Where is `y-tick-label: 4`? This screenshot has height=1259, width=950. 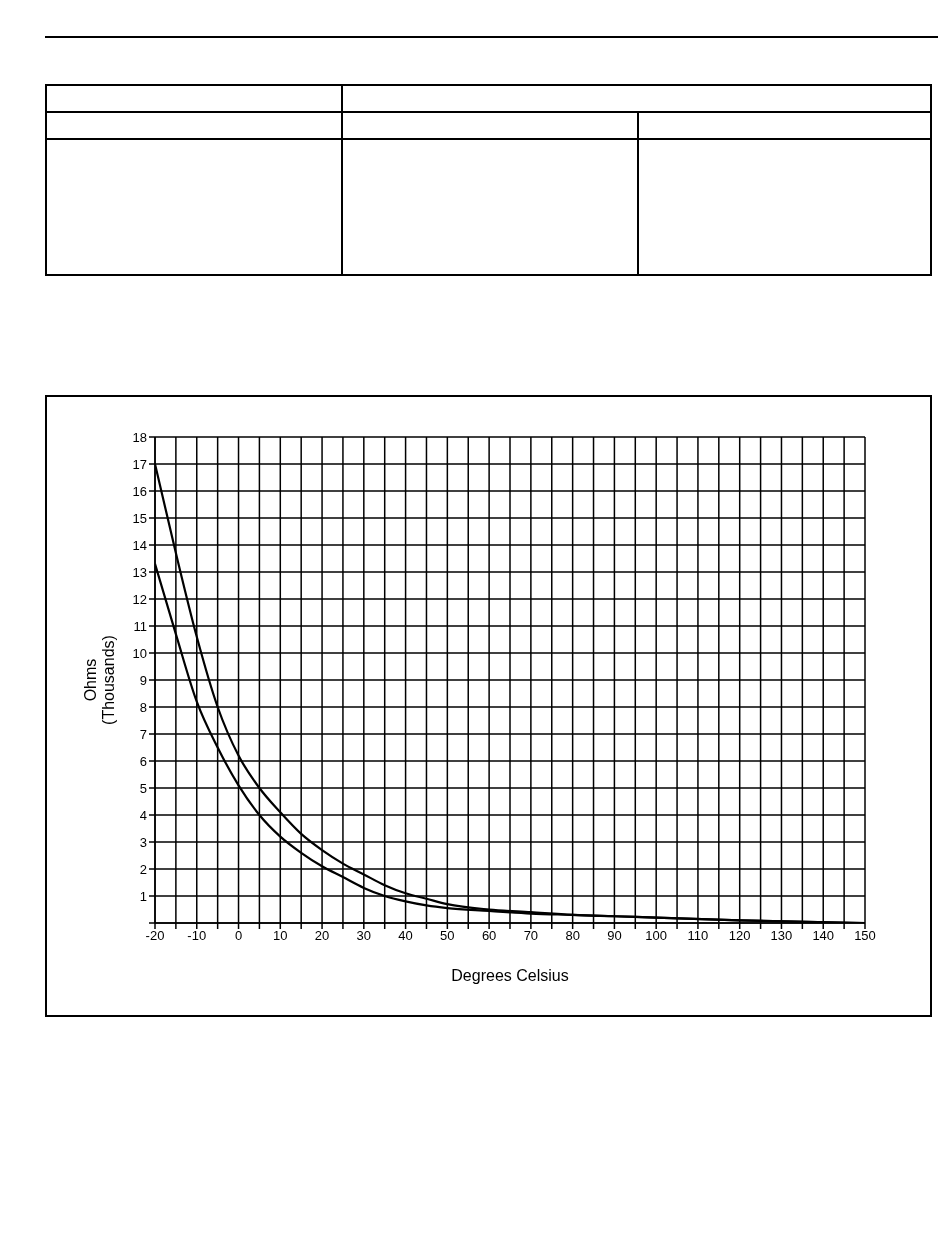 y-tick-label: 4 is located at coordinates (143, 815).